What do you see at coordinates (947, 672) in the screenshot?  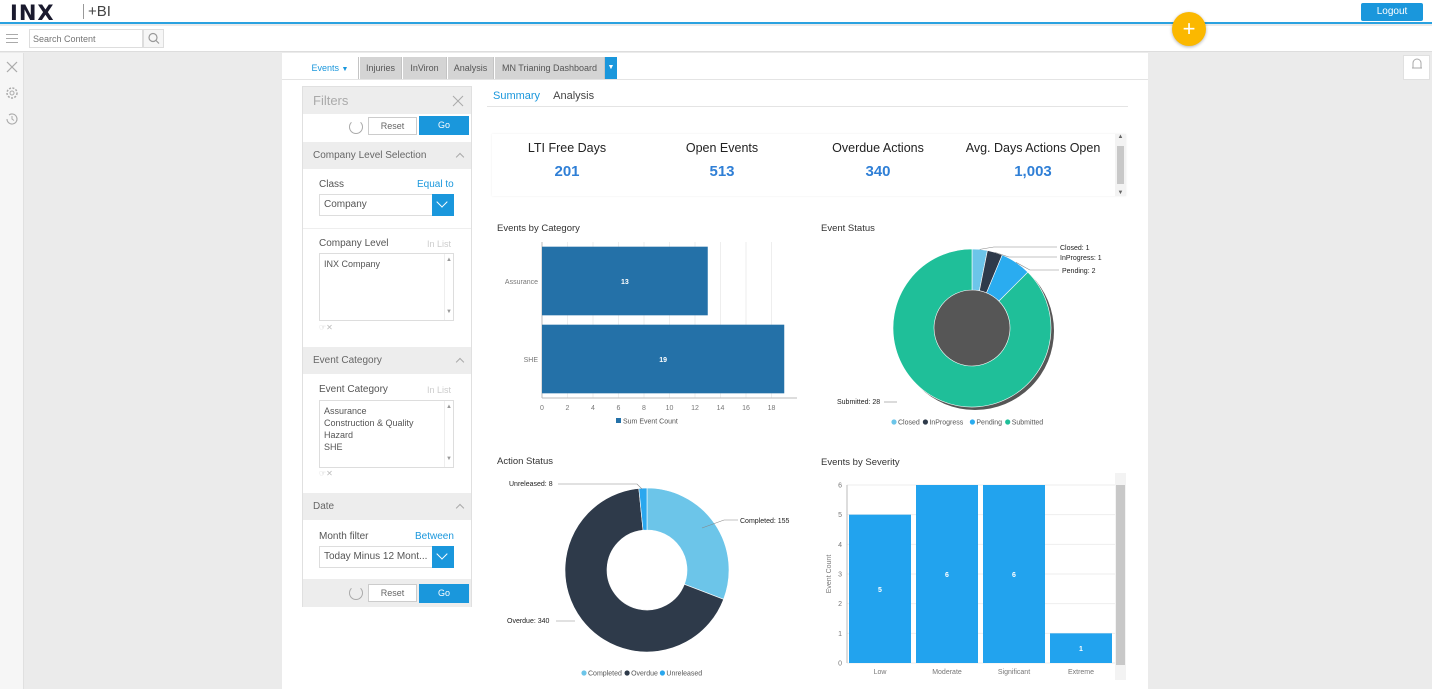 I see `category-label: Moderate` at bounding box center [947, 672].